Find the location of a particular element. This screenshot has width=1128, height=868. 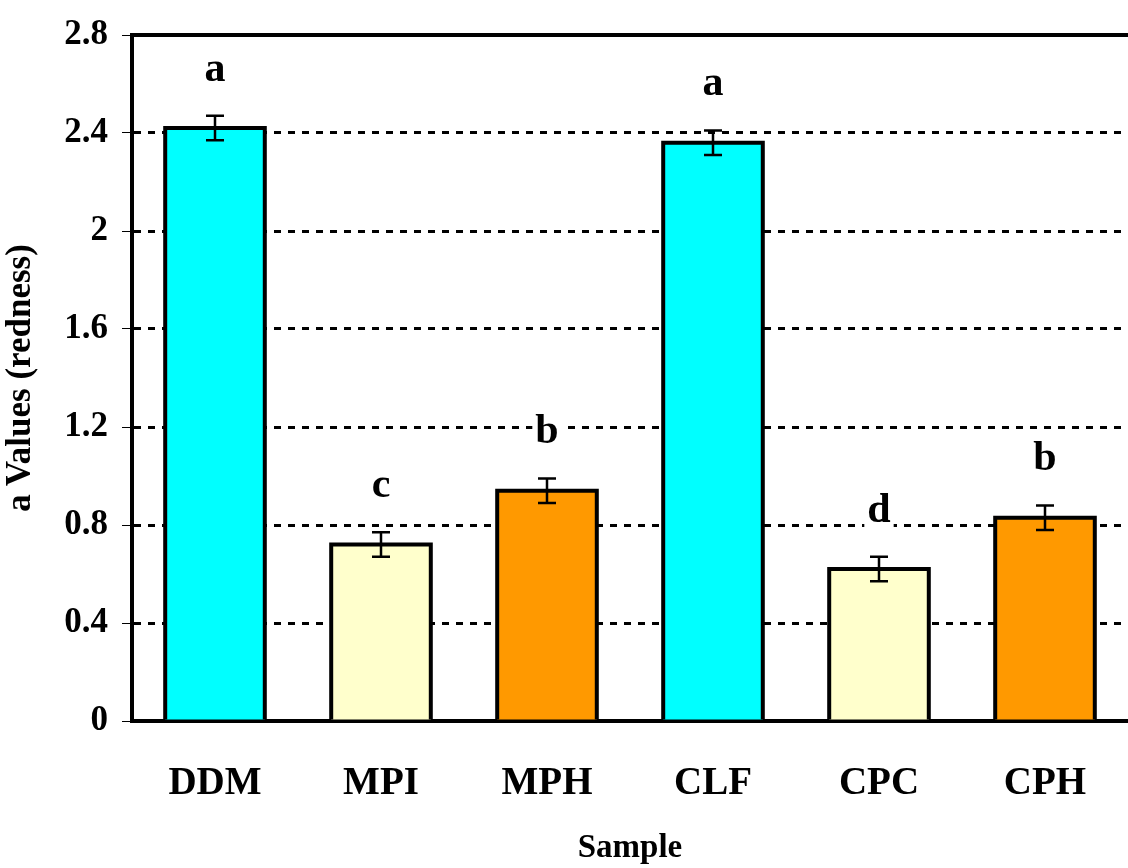

y-axis-title: a Values (redness) is located at coordinates (19, 378).